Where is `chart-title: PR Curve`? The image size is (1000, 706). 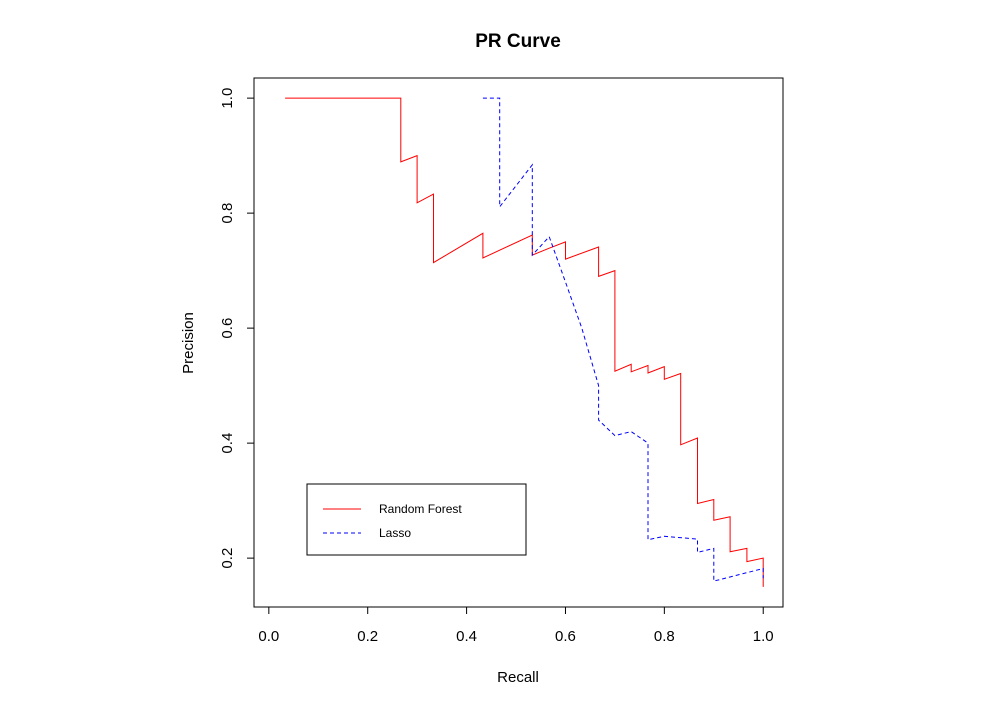 chart-title: PR Curve is located at coordinates (518, 41).